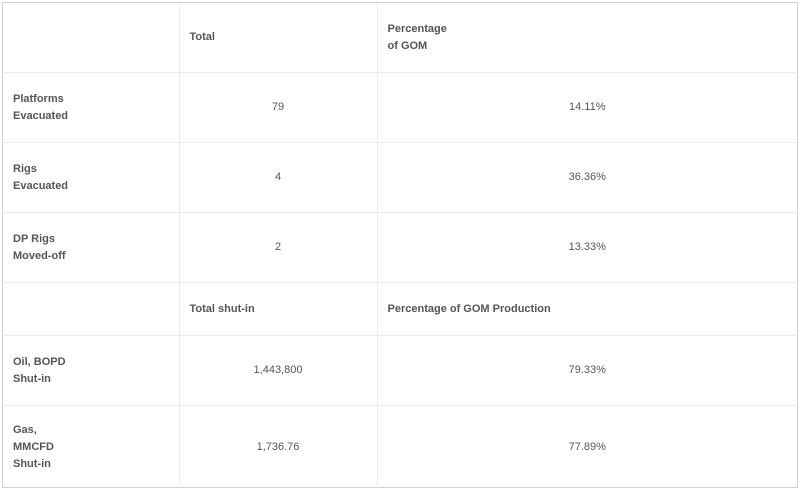 The width and height of the screenshot is (800, 490). Describe the element at coordinates (278, 38) in the screenshot. I see `header-total: Total` at that location.